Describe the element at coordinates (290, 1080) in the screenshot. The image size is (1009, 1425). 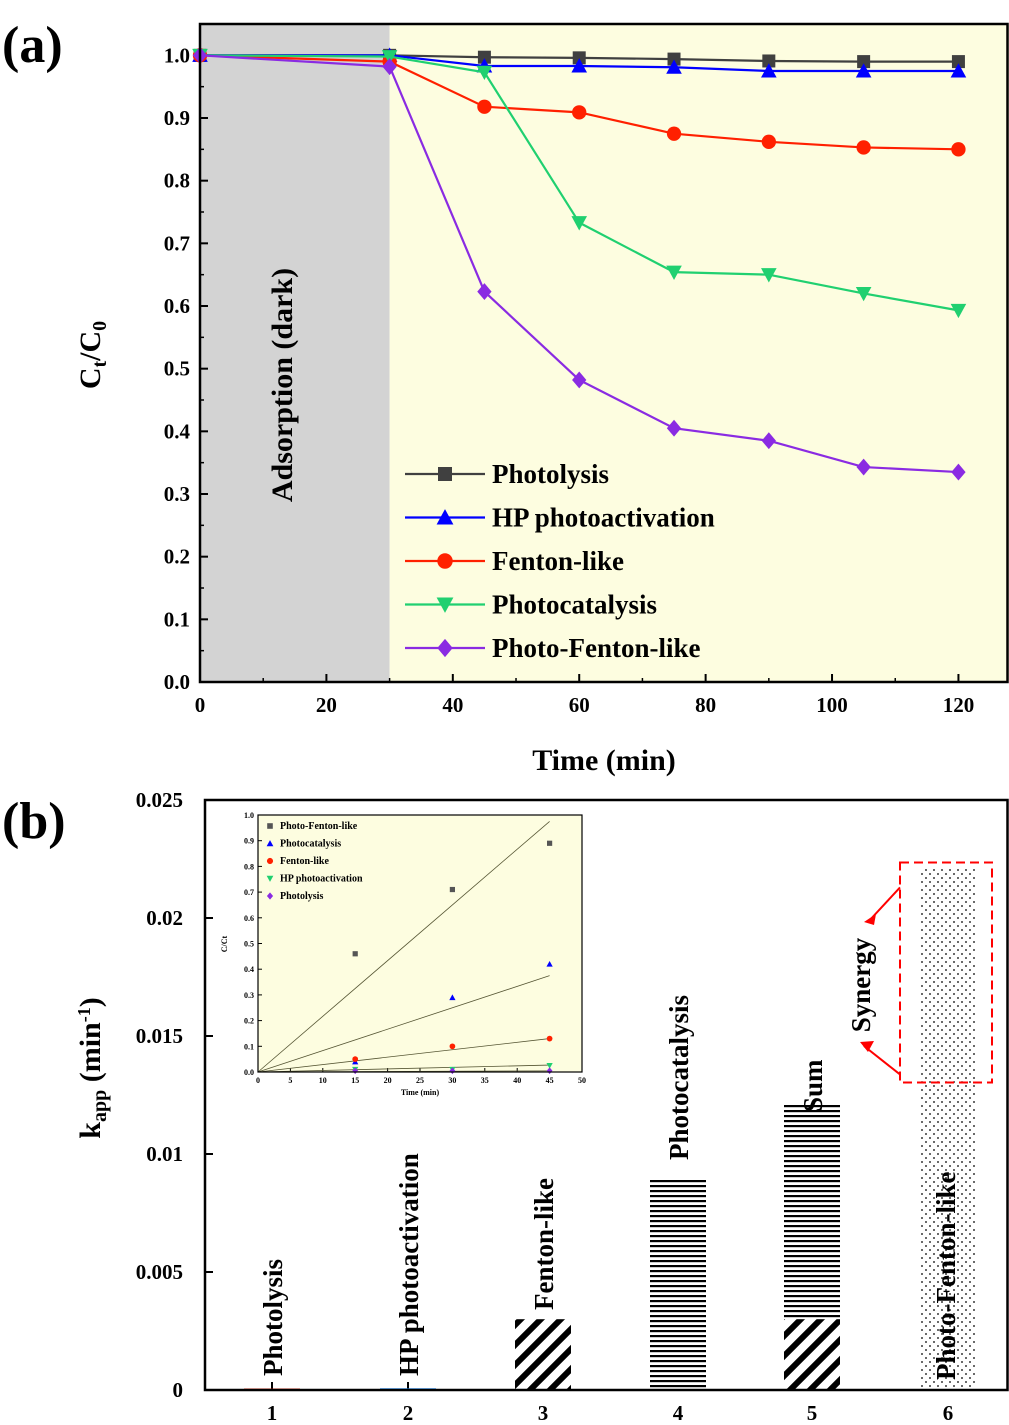
I see `inset-x-tick-label: 5` at that location.